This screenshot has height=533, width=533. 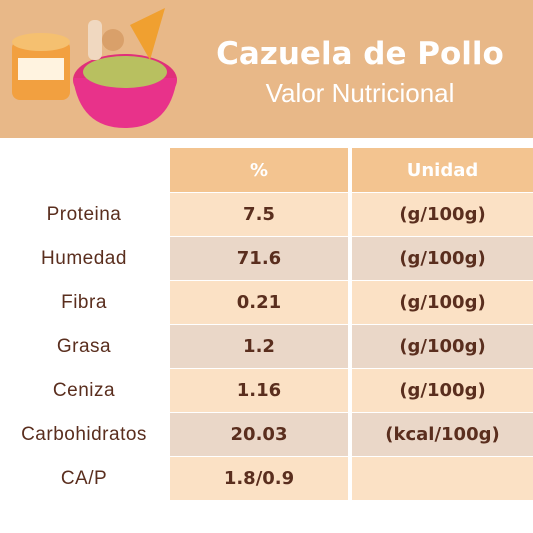 I want to click on value-cell: 1.2, so click(x=259, y=346).